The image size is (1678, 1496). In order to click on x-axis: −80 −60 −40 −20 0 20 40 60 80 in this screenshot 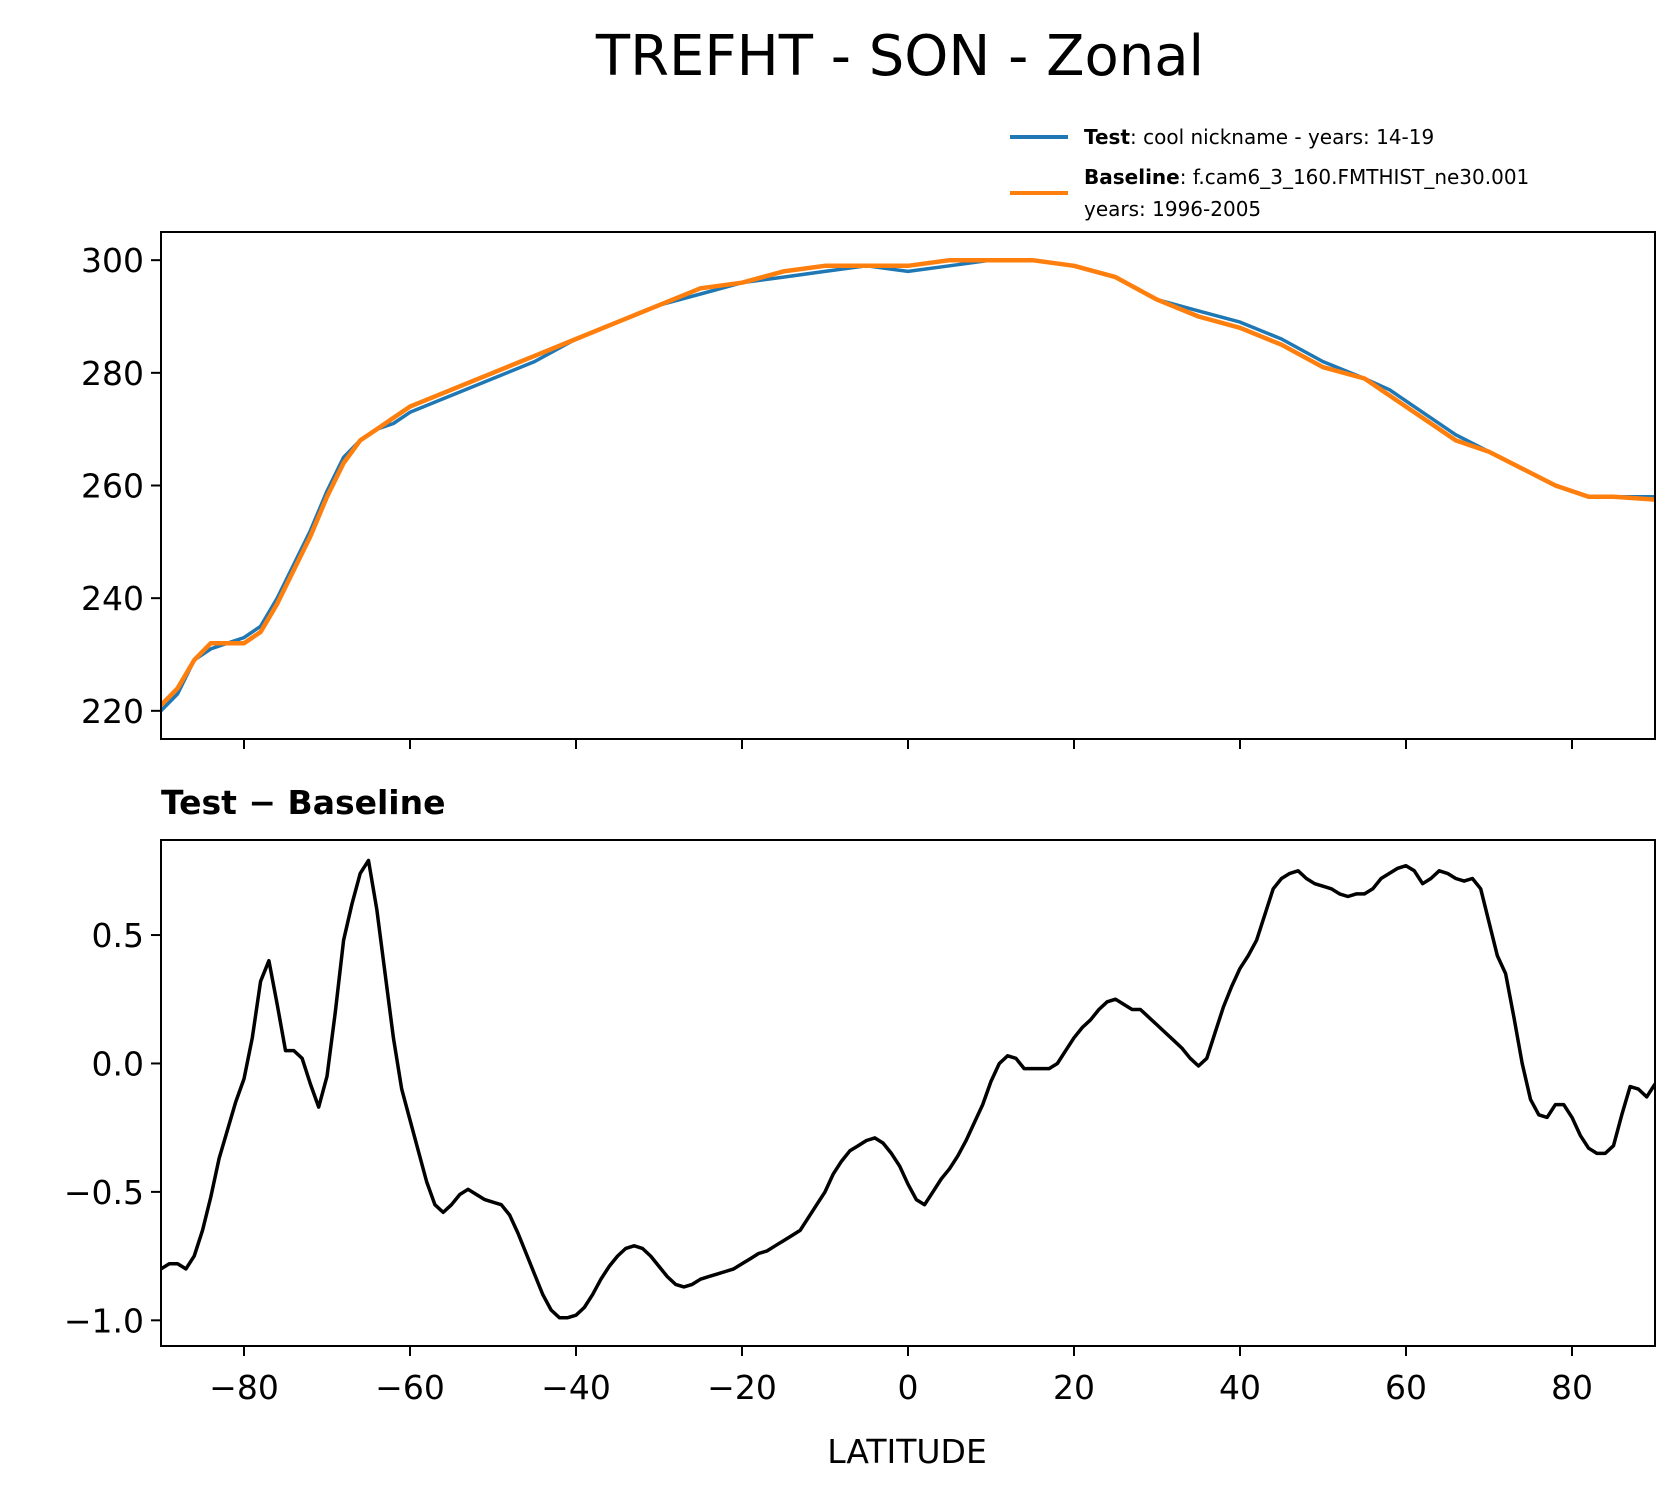, I will do `click(901, 1387)`.